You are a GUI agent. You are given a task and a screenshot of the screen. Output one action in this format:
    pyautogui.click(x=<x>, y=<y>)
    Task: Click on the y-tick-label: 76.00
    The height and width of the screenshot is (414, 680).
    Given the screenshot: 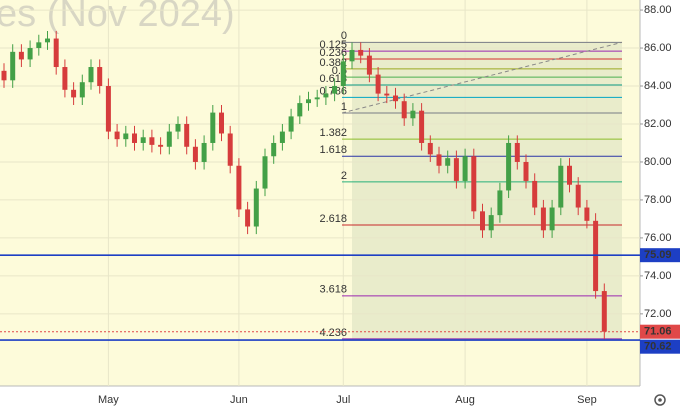 What is the action you would take?
    pyautogui.click(x=658, y=238)
    